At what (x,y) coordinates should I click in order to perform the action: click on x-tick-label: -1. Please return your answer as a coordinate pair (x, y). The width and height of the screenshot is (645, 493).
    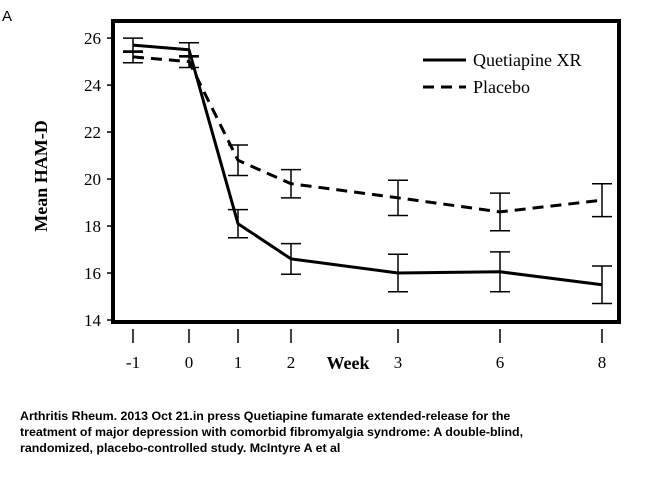
    Looking at the image, I should click on (133, 362).